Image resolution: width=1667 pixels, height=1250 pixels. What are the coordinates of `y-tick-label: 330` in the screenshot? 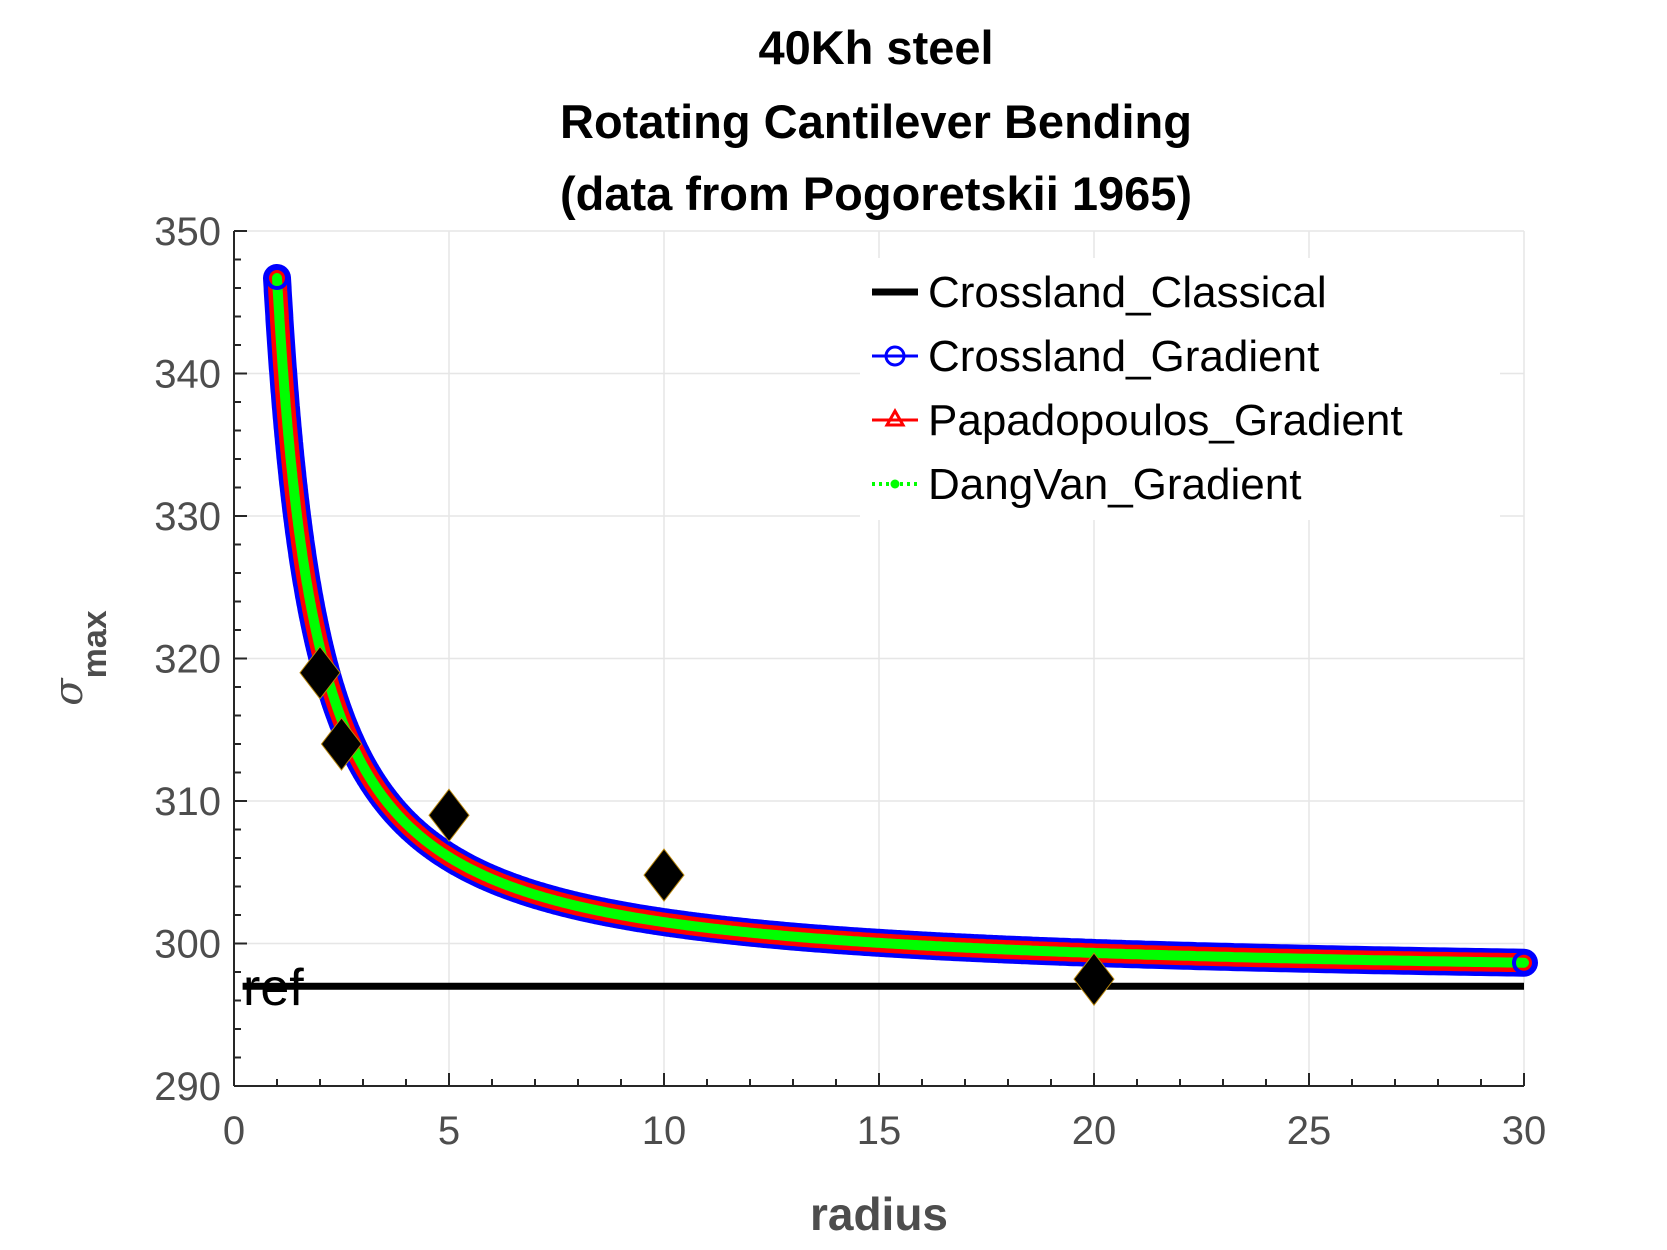 It's located at (187, 517).